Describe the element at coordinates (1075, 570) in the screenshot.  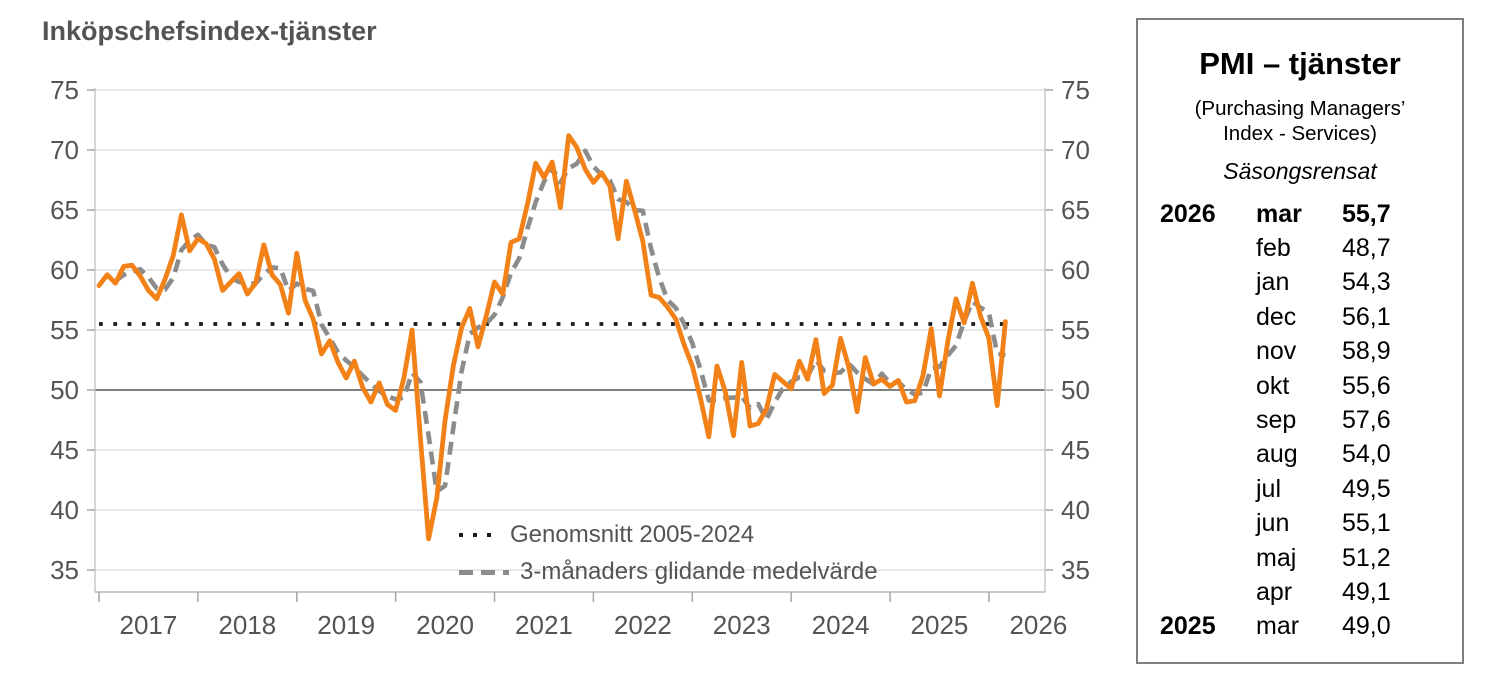
I see `y-axis-tick-label-right: 35` at that location.